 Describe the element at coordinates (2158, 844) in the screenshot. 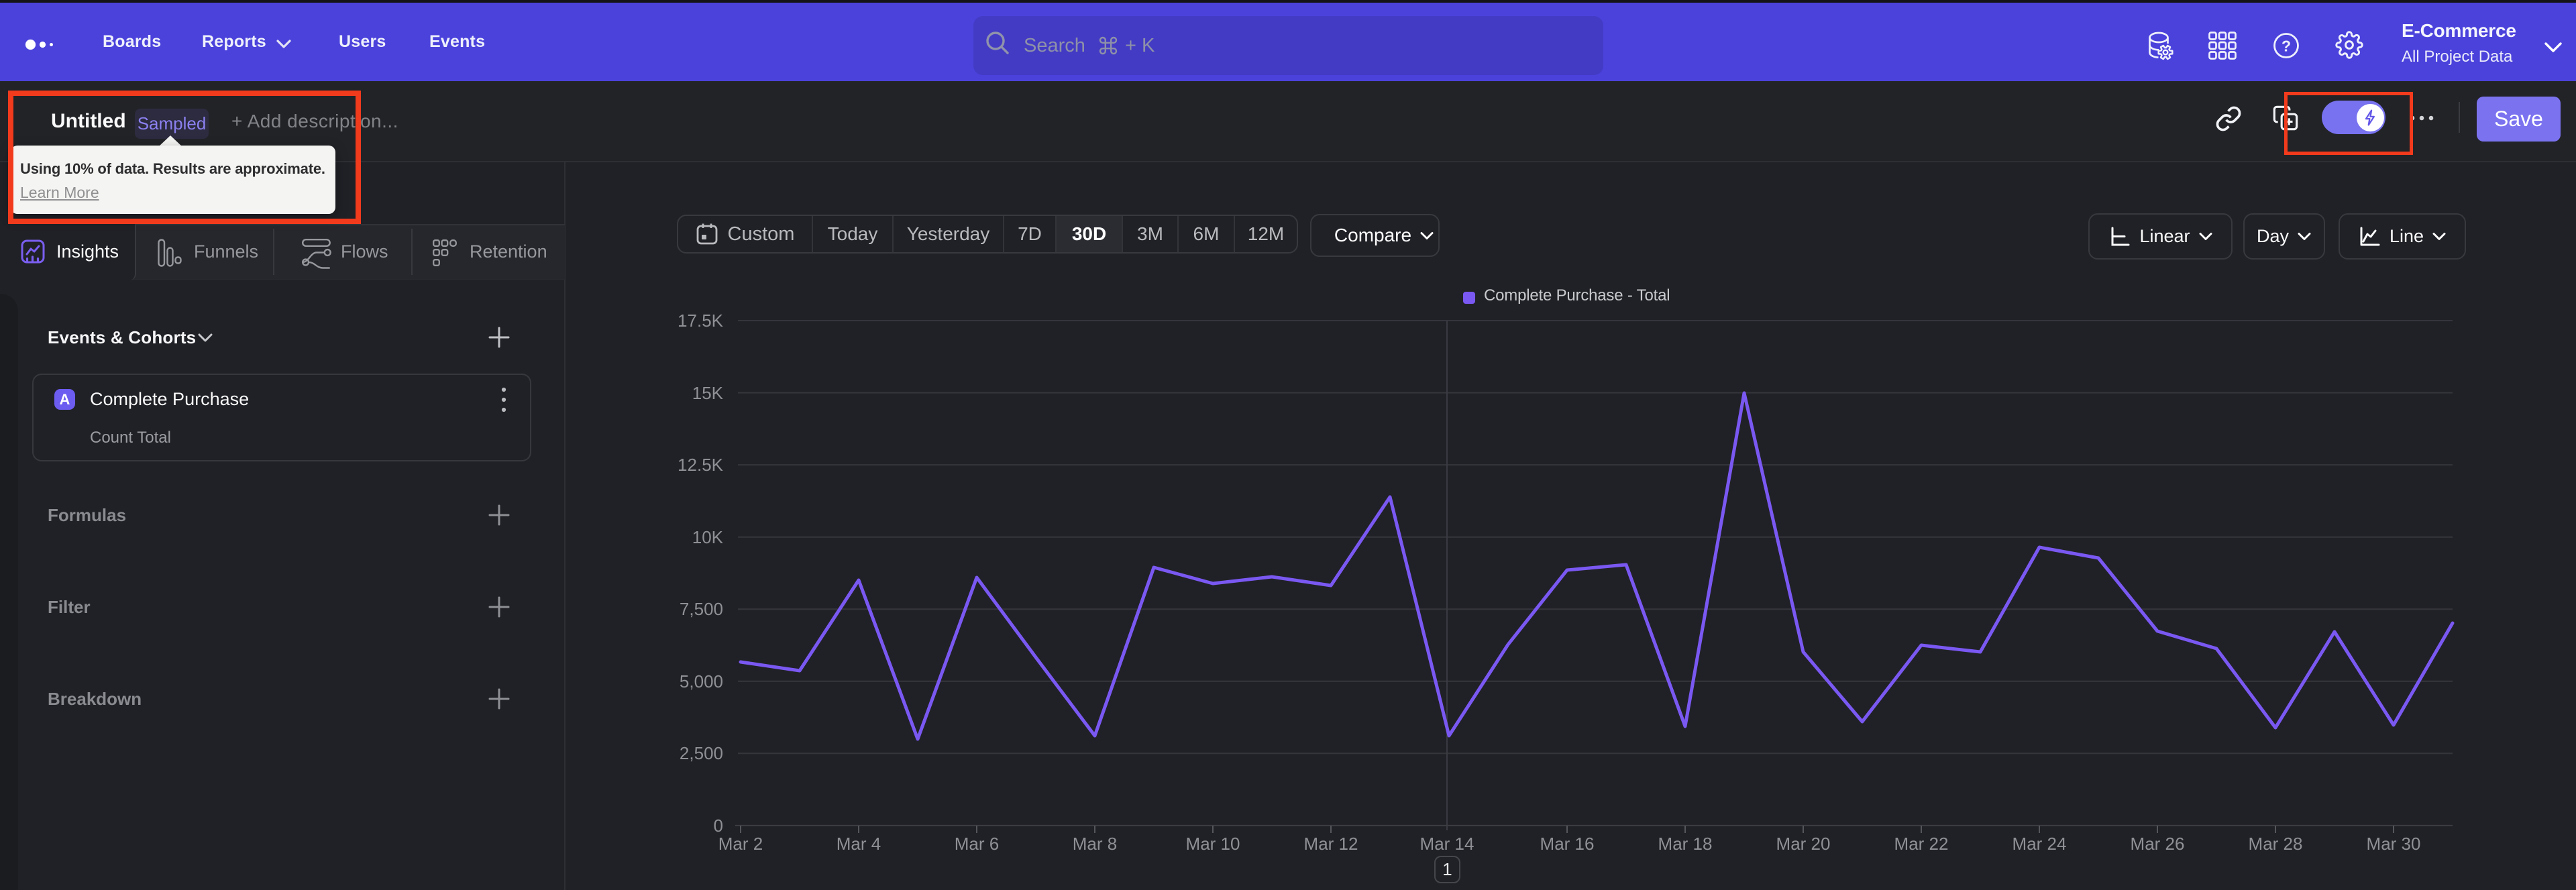

I see `svg-text: Mar 26` at that location.